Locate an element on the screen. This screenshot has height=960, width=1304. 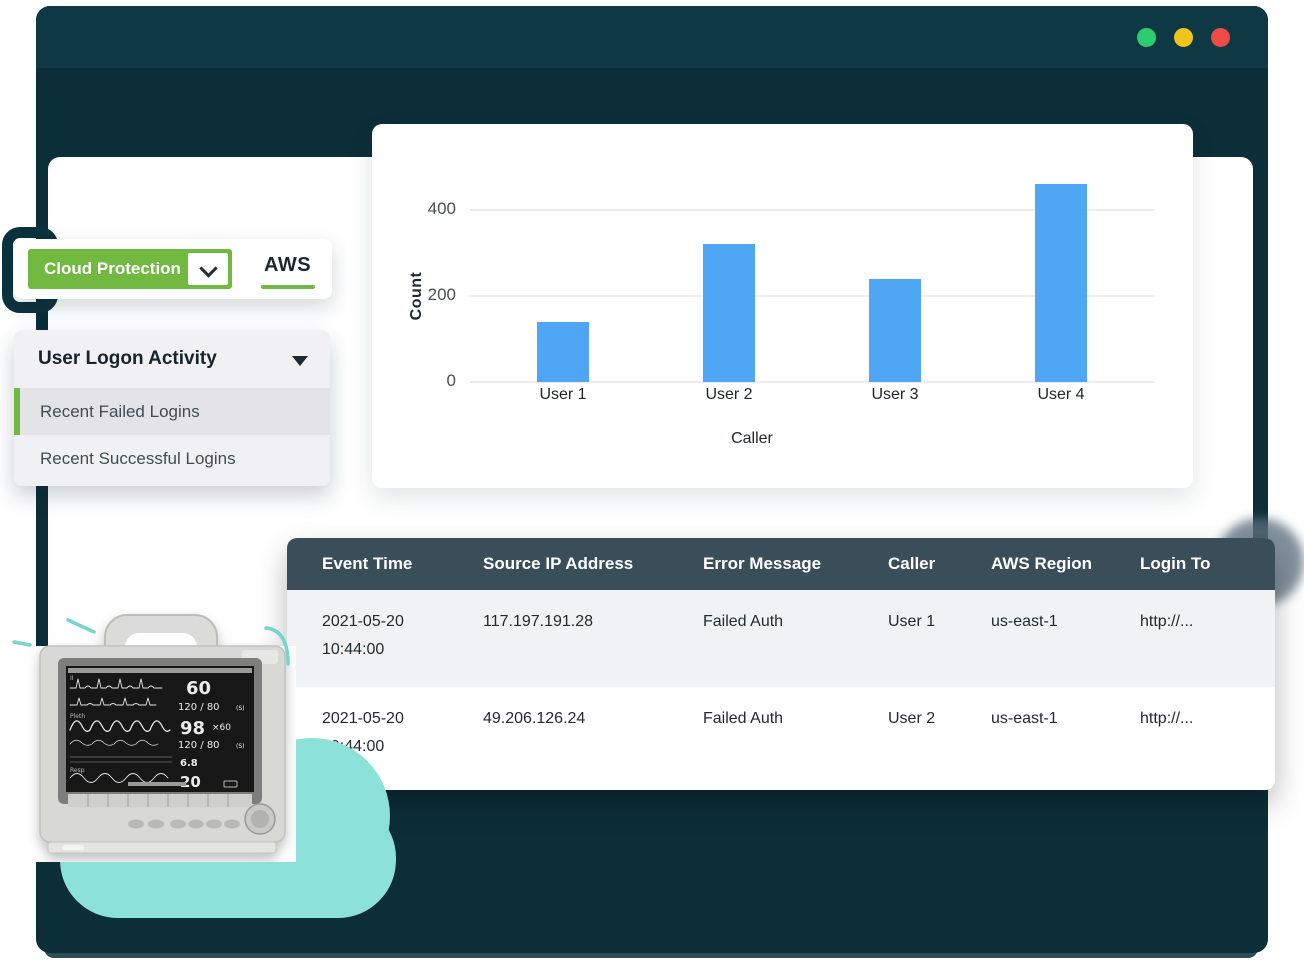
column-header-source_ip: Source IP Address is located at coordinates (558, 563).